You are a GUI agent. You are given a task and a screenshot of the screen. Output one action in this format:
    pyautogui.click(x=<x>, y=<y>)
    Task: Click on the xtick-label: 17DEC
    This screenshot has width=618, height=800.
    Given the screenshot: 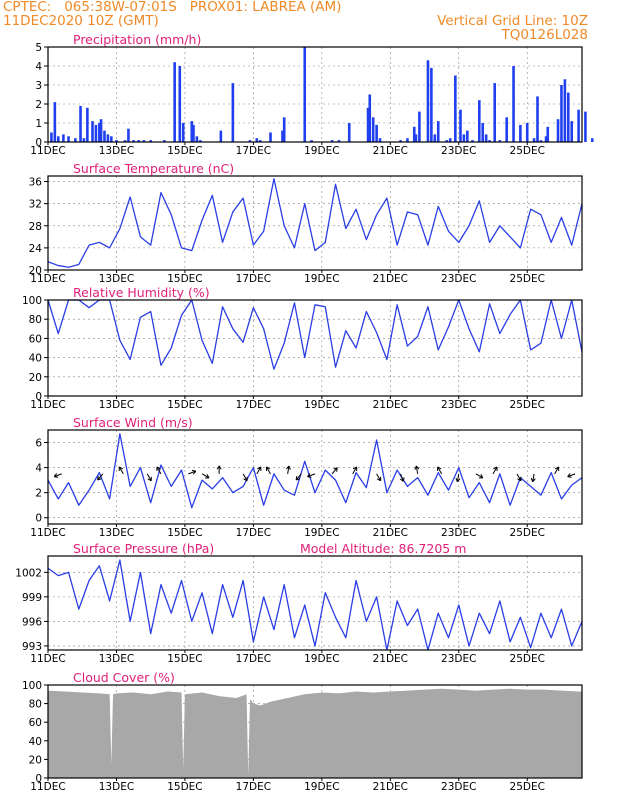 What is the action you would take?
    pyautogui.click(x=253, y=405)
    